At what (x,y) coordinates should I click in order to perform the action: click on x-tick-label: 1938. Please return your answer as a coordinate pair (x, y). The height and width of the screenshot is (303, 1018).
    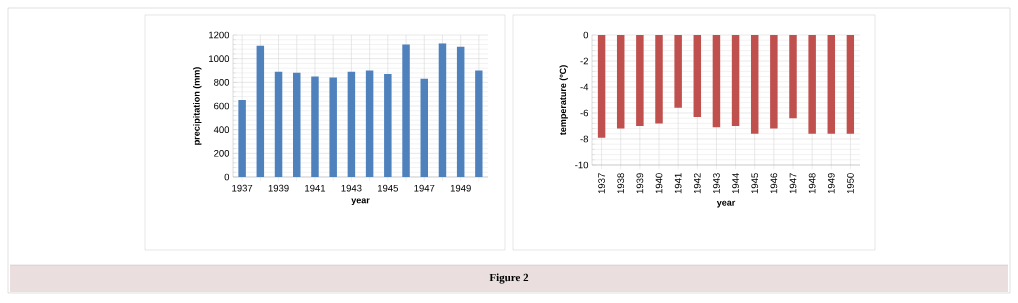
    Looking at the image, I should click on (621, 183).